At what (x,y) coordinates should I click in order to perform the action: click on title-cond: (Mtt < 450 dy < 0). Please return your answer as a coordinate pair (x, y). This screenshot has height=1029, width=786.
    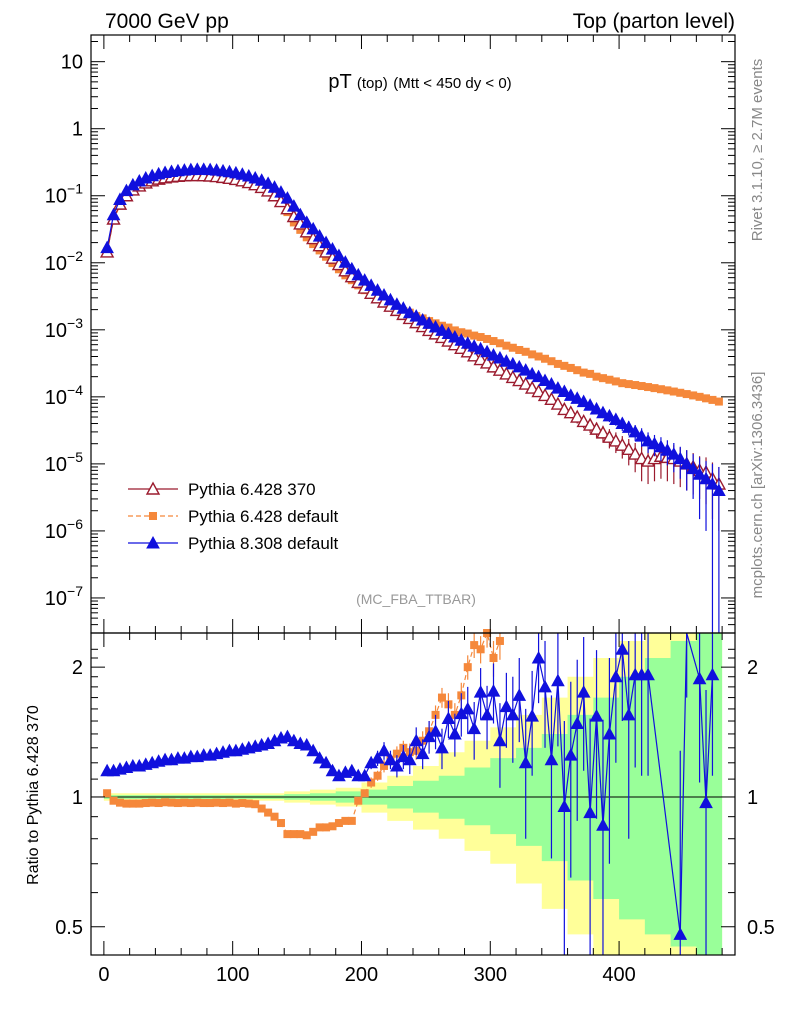
    Looking at the image, I should click on (452, 83).